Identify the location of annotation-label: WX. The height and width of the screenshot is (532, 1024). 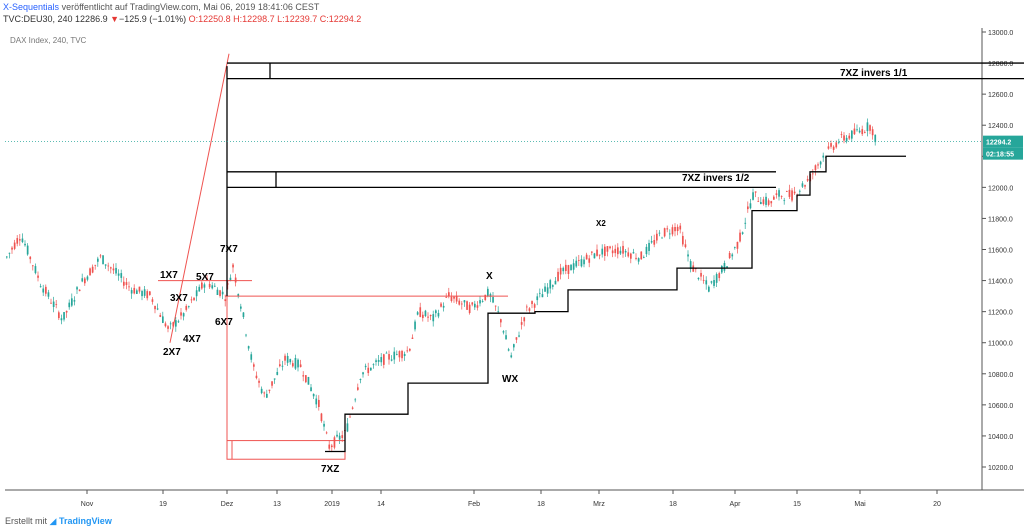
(510, 379).